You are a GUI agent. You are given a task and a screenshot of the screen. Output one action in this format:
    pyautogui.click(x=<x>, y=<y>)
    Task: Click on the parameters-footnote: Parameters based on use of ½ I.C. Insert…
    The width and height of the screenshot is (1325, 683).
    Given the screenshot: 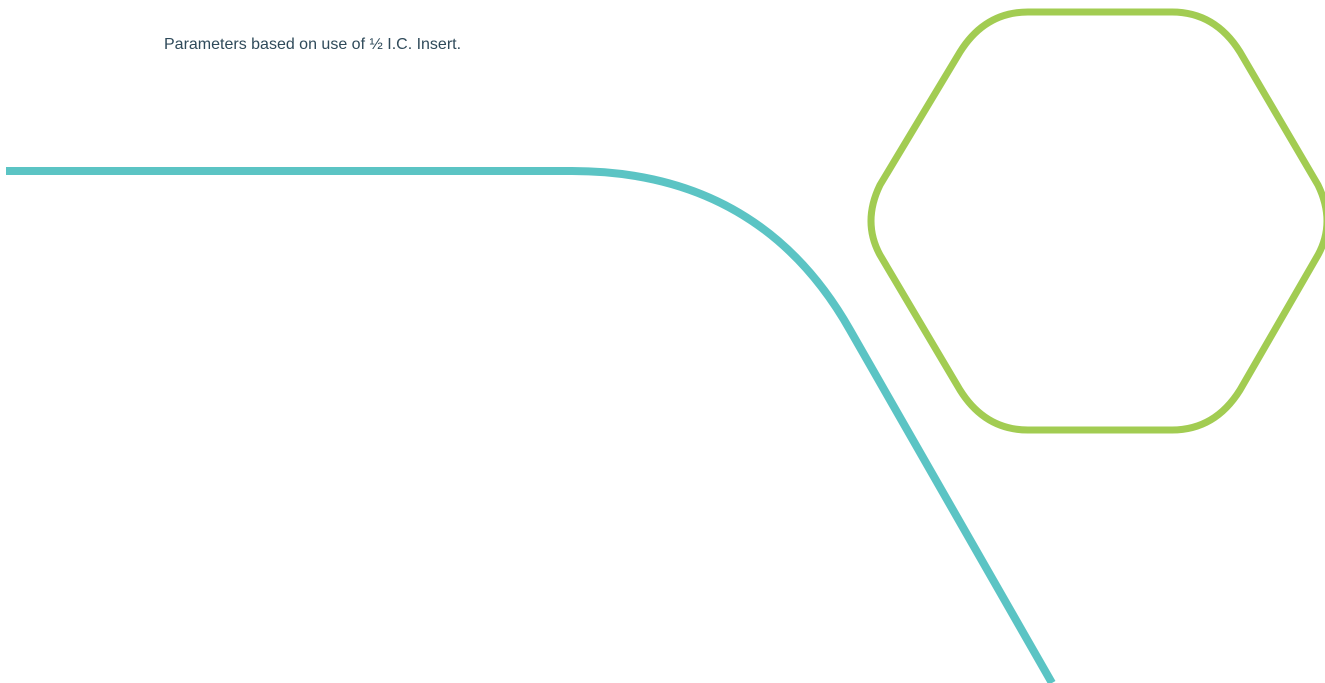 What is the action you would take?
    pyautogui.click(x=313, y=44)
    